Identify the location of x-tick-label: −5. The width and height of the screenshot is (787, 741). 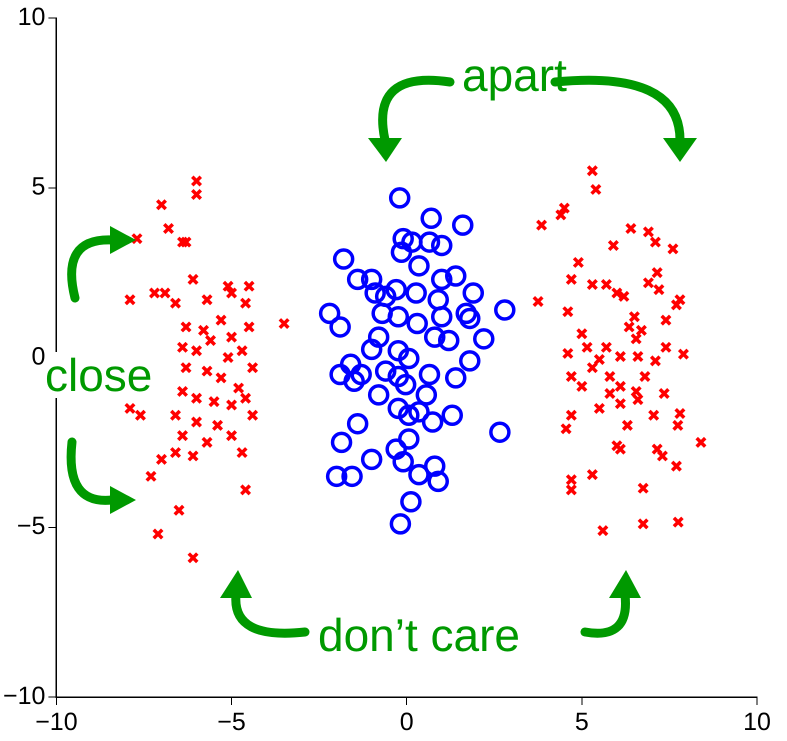
(231, 722).